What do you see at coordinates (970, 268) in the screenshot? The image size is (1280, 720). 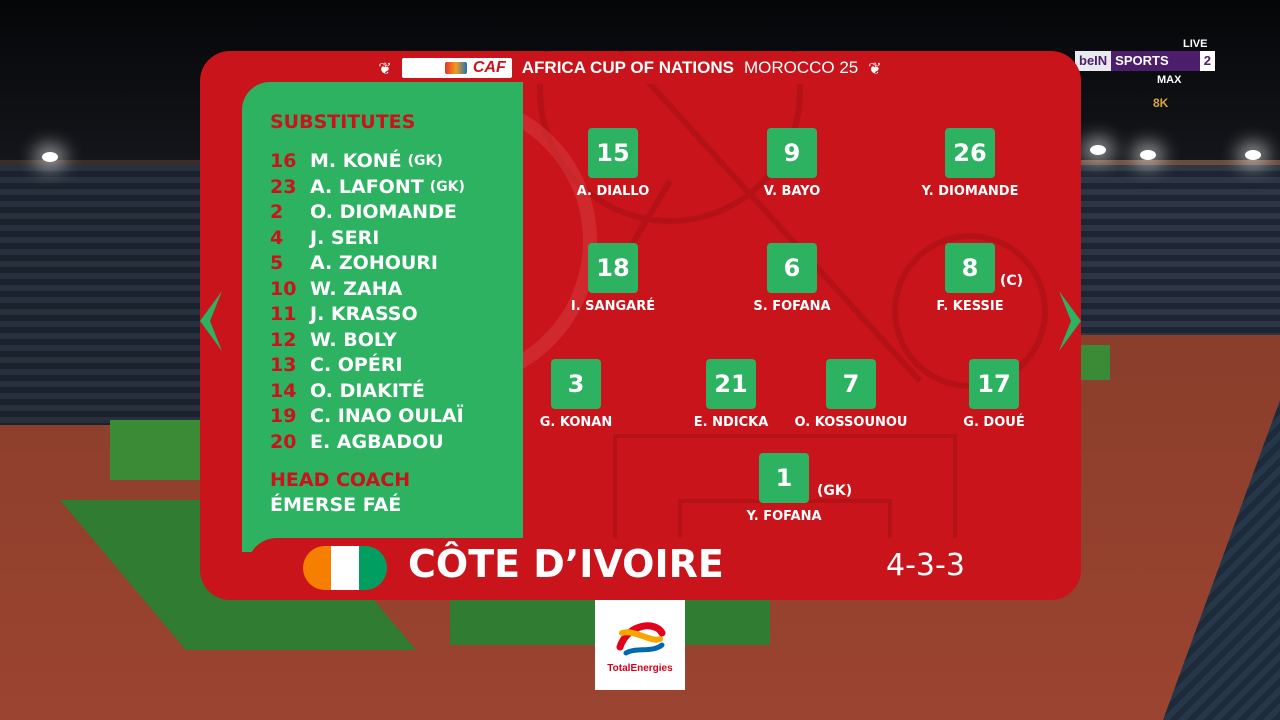 I see `shirt-number: 8` at bounding box center [970, 268].